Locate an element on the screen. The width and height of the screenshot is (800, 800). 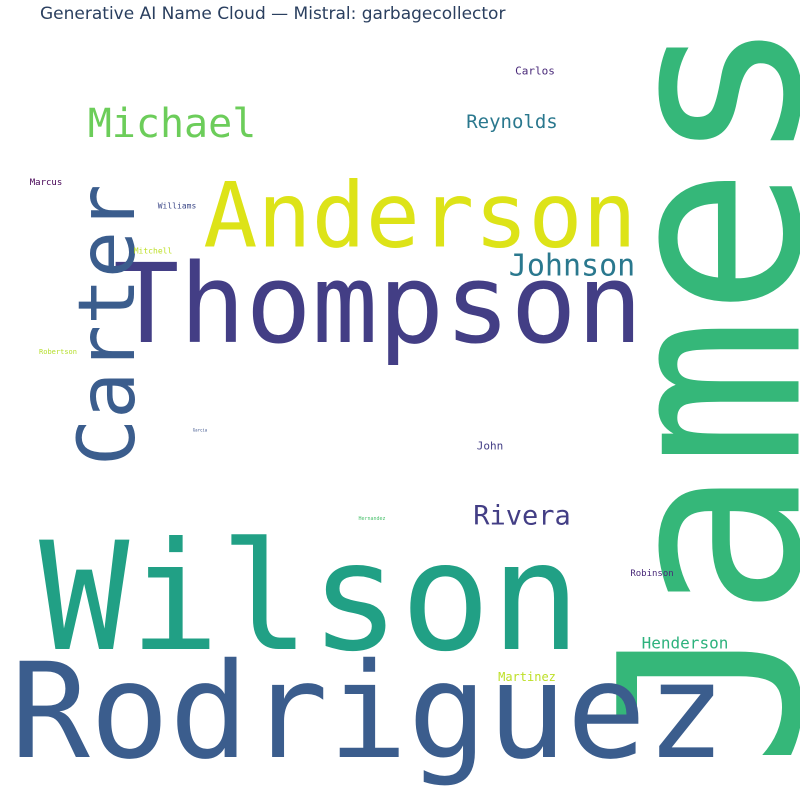
word-reynolds: Reynolds is located at coordinates (512, 122).